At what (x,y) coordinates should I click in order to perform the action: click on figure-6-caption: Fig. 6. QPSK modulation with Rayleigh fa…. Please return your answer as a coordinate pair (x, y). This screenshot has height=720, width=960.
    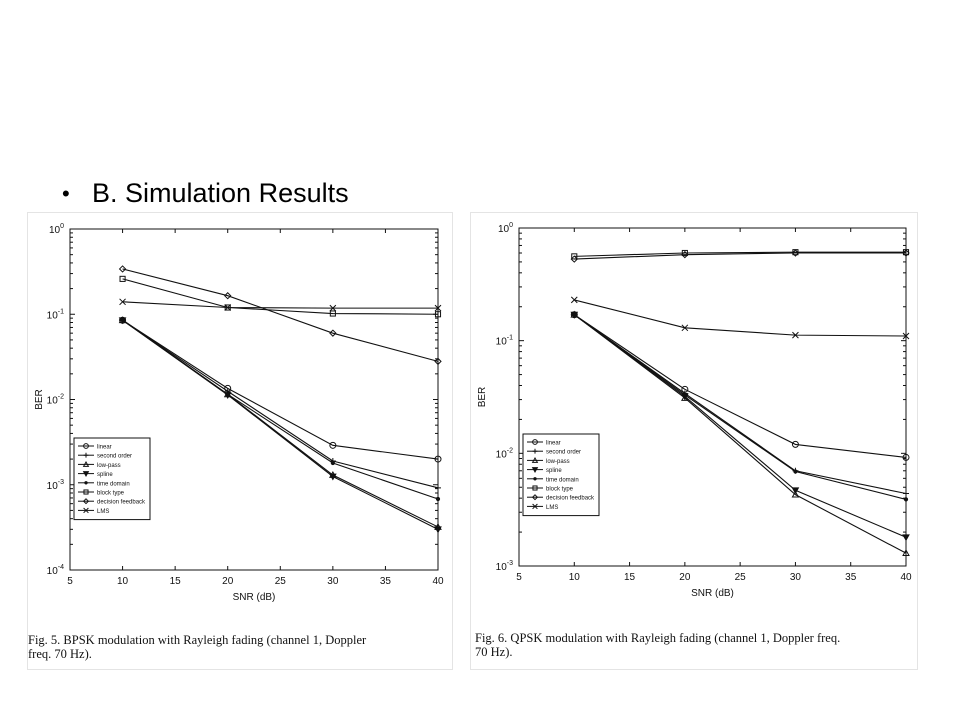
    Looking at the image, I should click on (658, 645).